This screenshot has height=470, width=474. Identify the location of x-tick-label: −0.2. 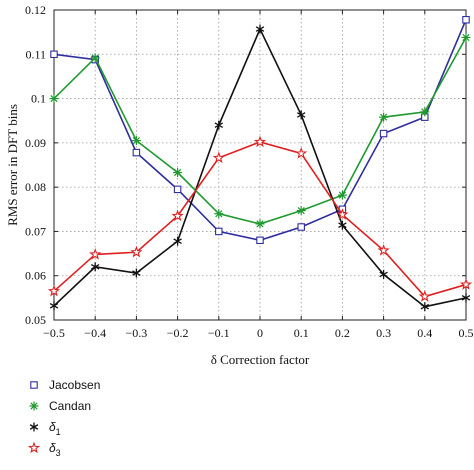
(178, 333).